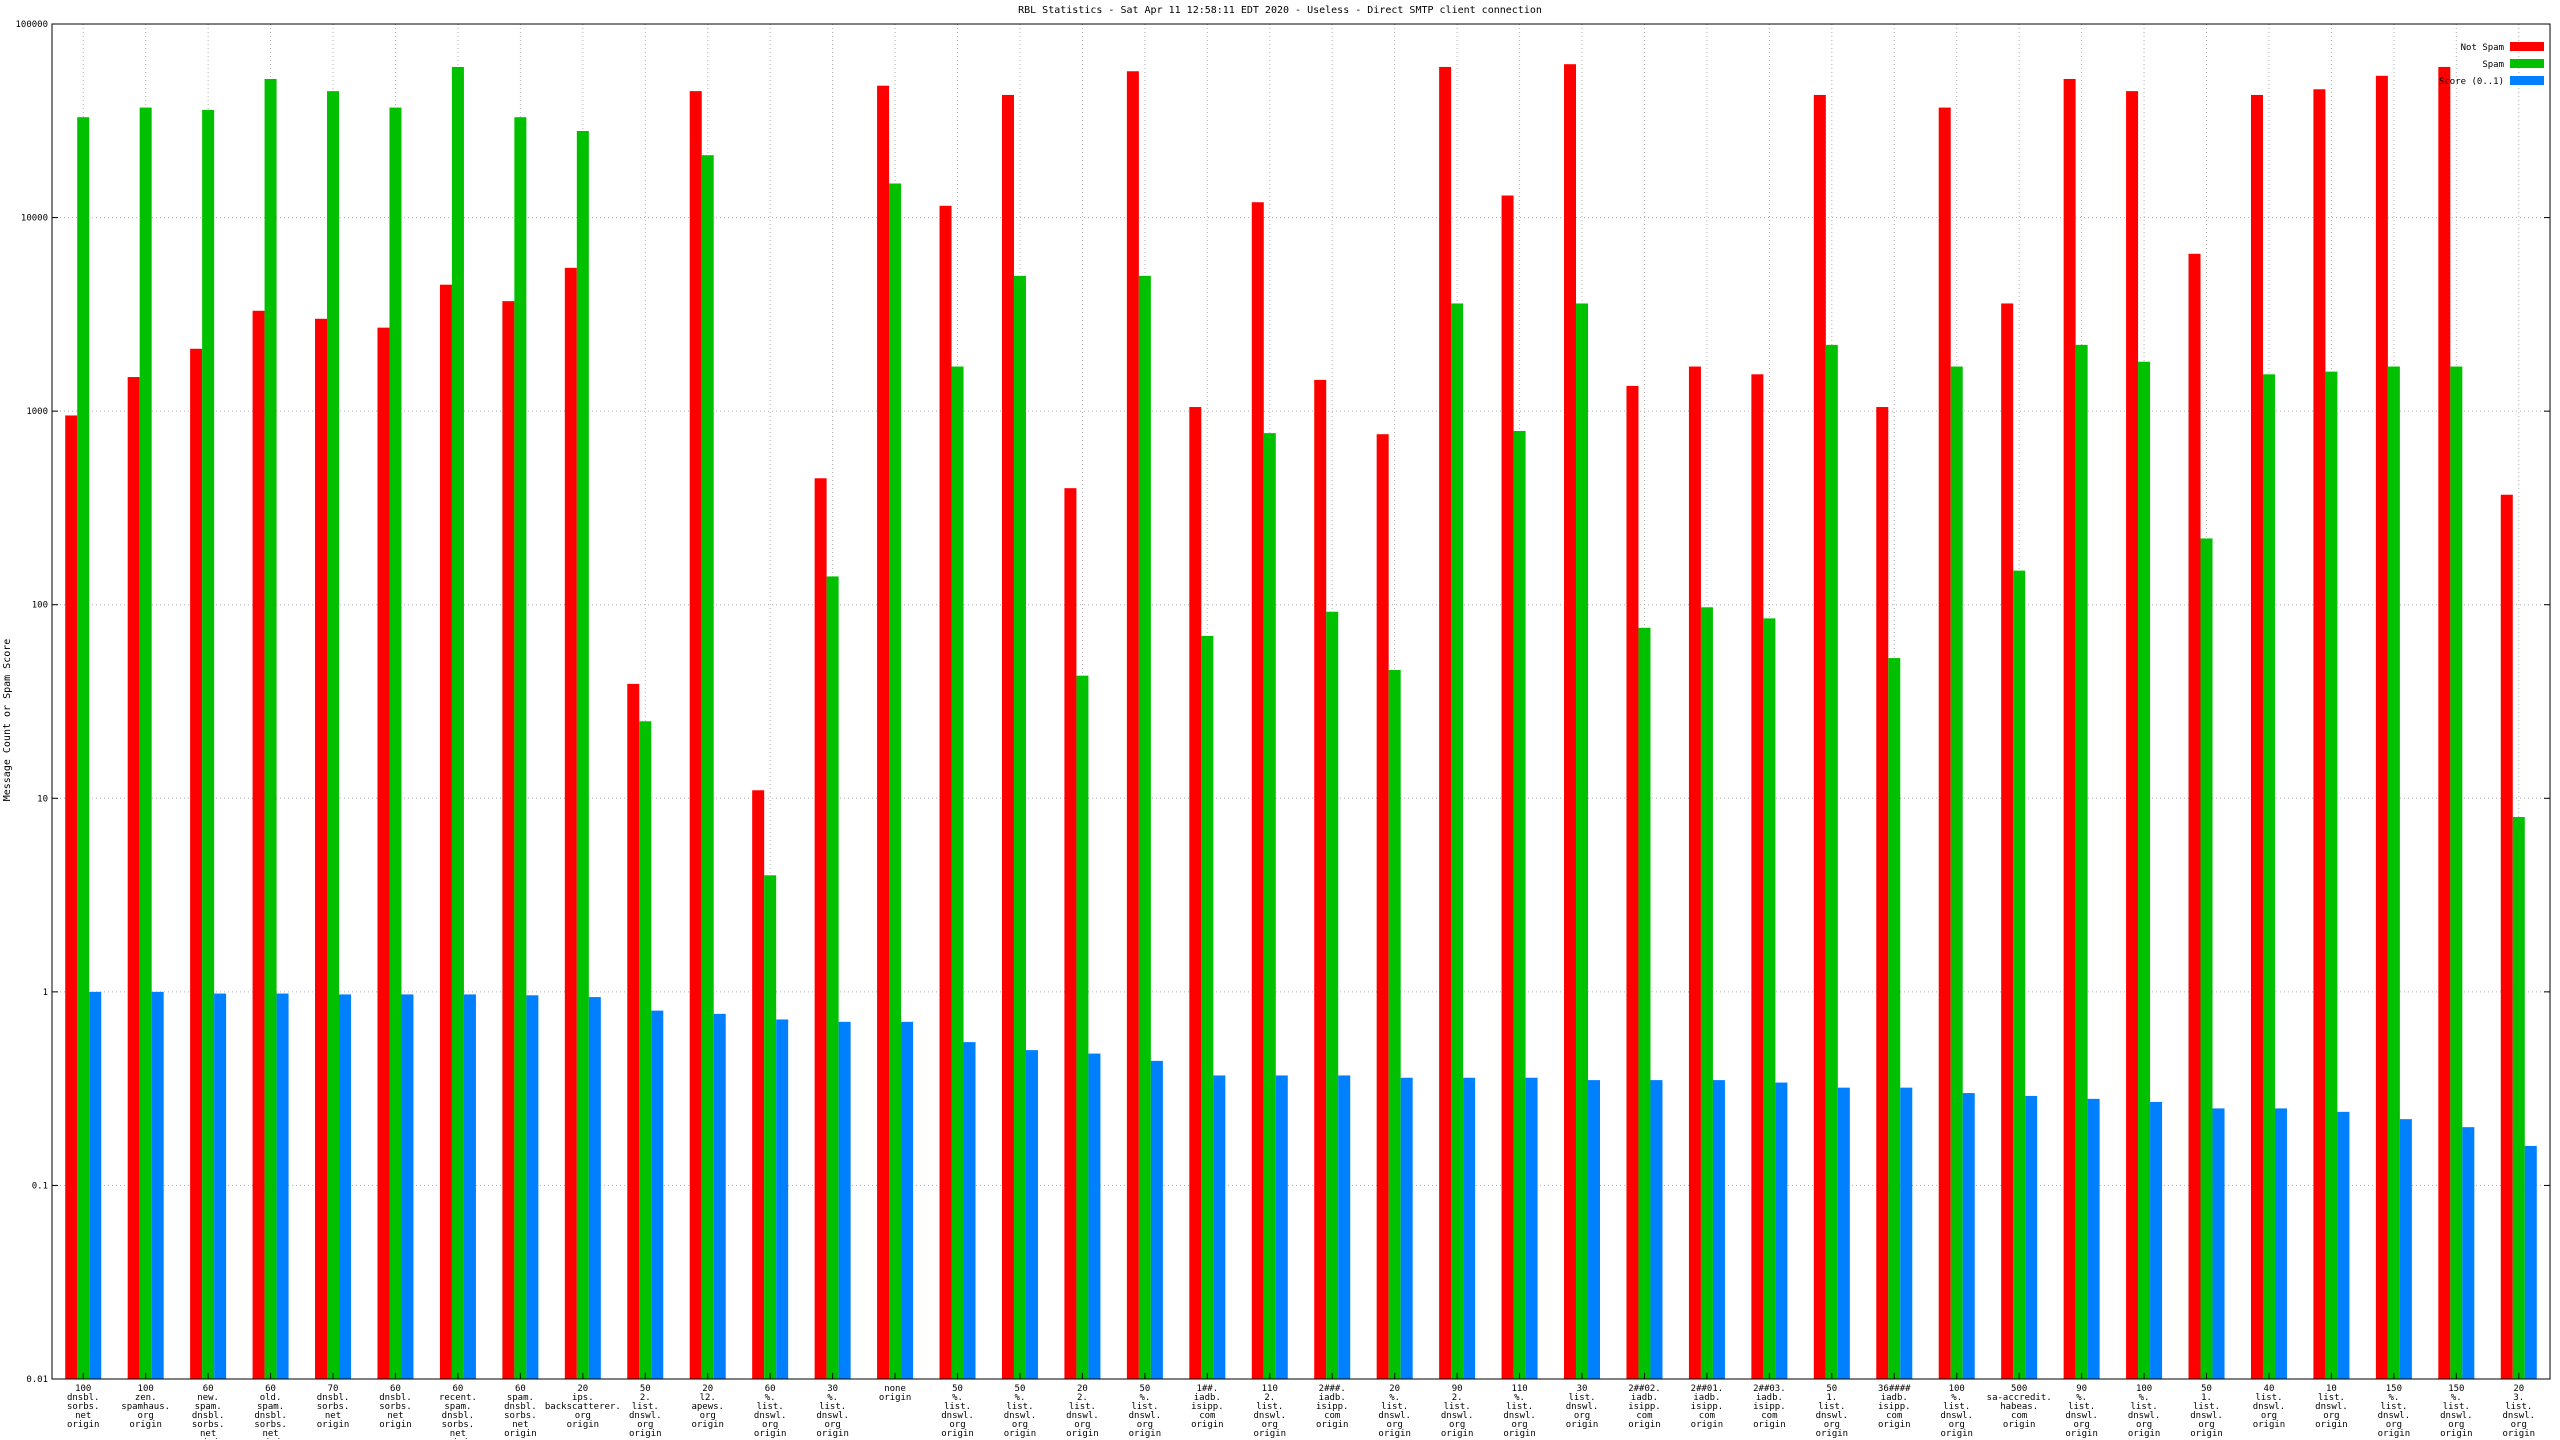 Image resolution: width=2560 pixels, height=1440 pixels. Describe the element at coordinates (83, 1389) in the screenshot. I see `x-category-label-line: 100` at that location.